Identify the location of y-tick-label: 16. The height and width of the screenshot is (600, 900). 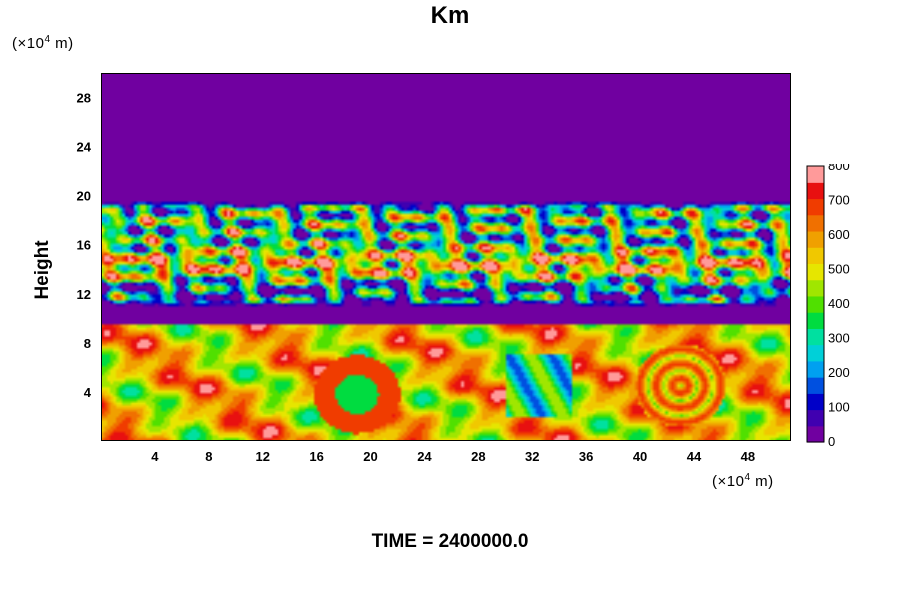
(84, 245).